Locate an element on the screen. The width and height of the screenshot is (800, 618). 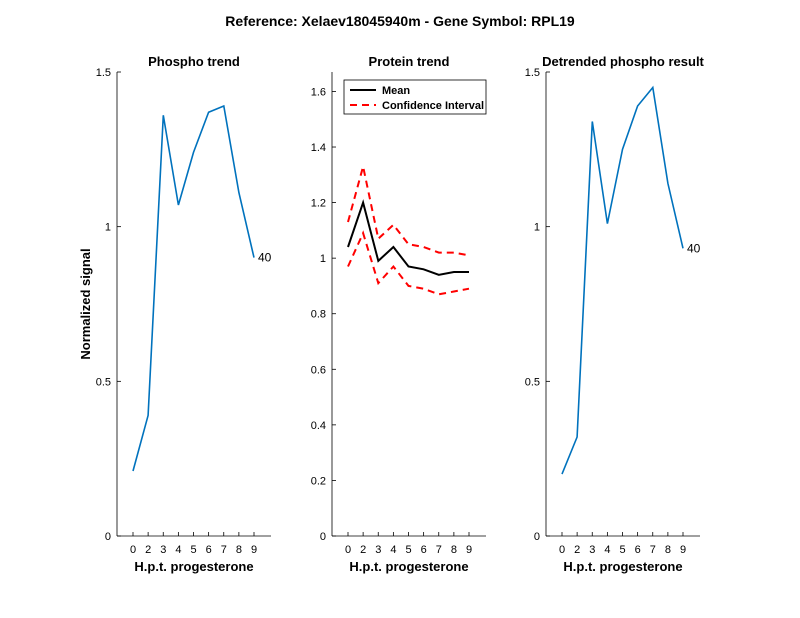
protein-mean-line is located at coordinates (408, 237).